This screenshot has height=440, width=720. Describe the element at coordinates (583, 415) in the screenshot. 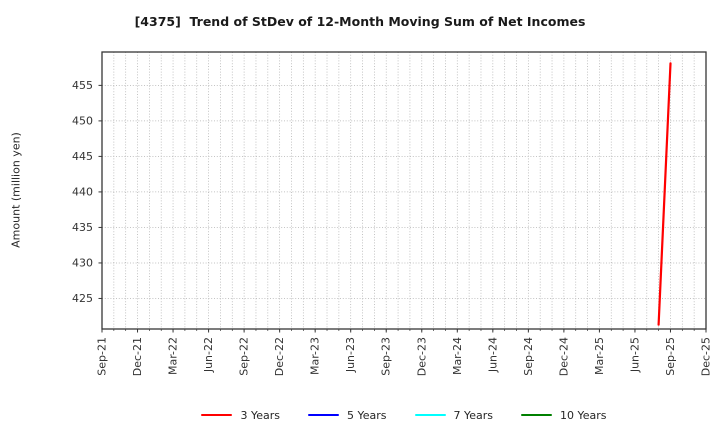

I see `legend-label-10-years: 10 Years` at that location.